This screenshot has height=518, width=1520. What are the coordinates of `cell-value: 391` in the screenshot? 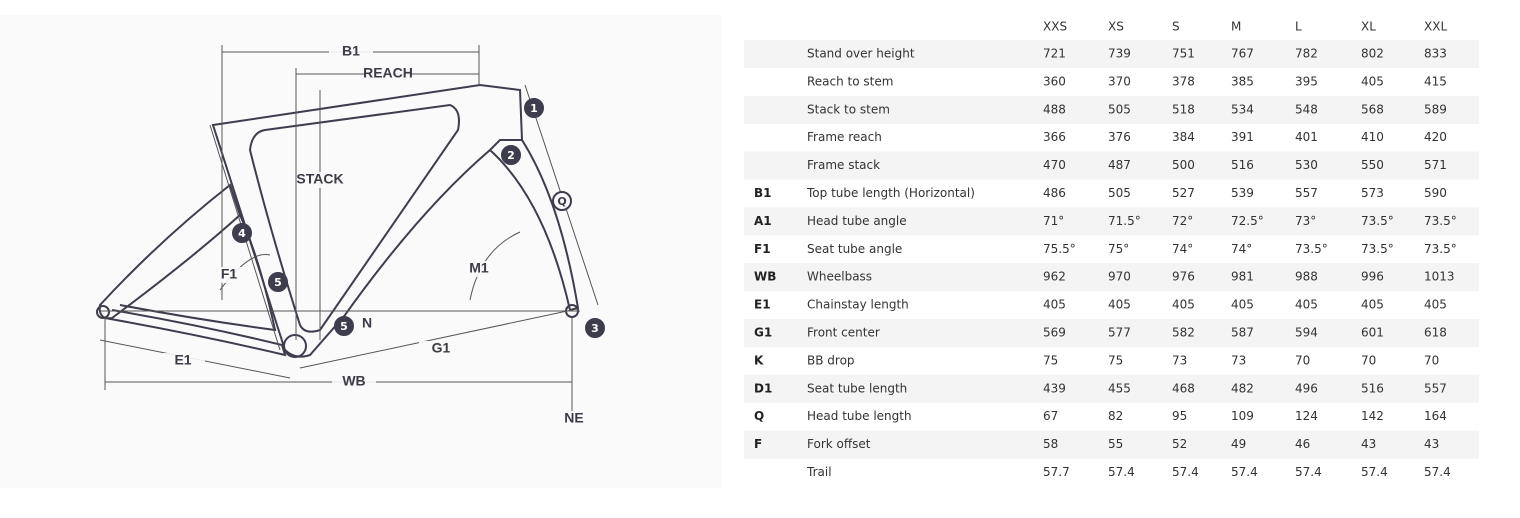 It's located at (1242, 137).